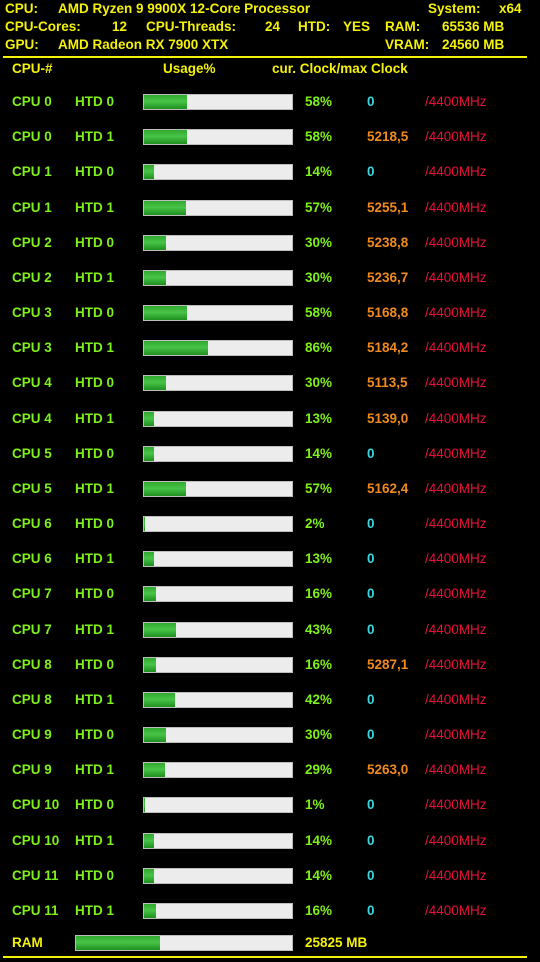  I want to click on gpu-name: AMD Radeon RX 7900 XTX, so click(143, 44).